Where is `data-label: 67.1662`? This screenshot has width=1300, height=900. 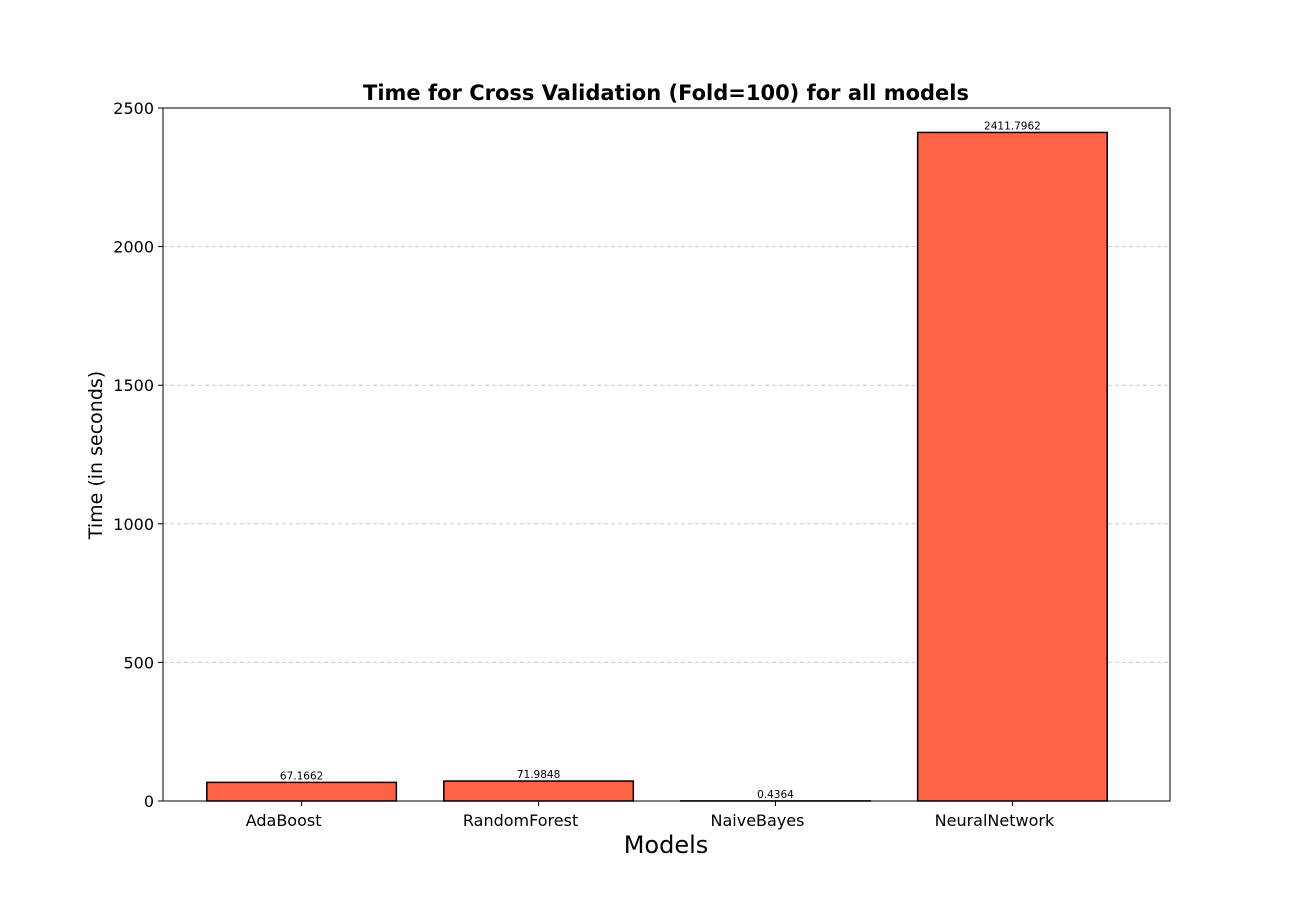
data-label: 67.1662 is located at coordinates (301, 776).